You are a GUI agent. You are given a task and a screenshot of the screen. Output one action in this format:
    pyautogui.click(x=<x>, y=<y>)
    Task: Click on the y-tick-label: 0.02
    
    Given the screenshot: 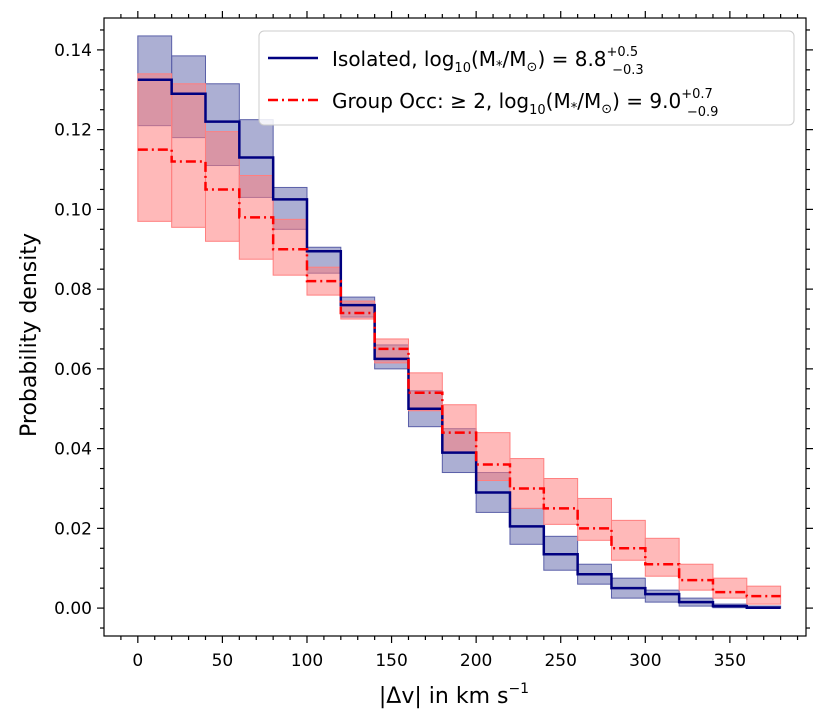 What is the action you would take?
    pyautogui.click(x=73, y=529)
    